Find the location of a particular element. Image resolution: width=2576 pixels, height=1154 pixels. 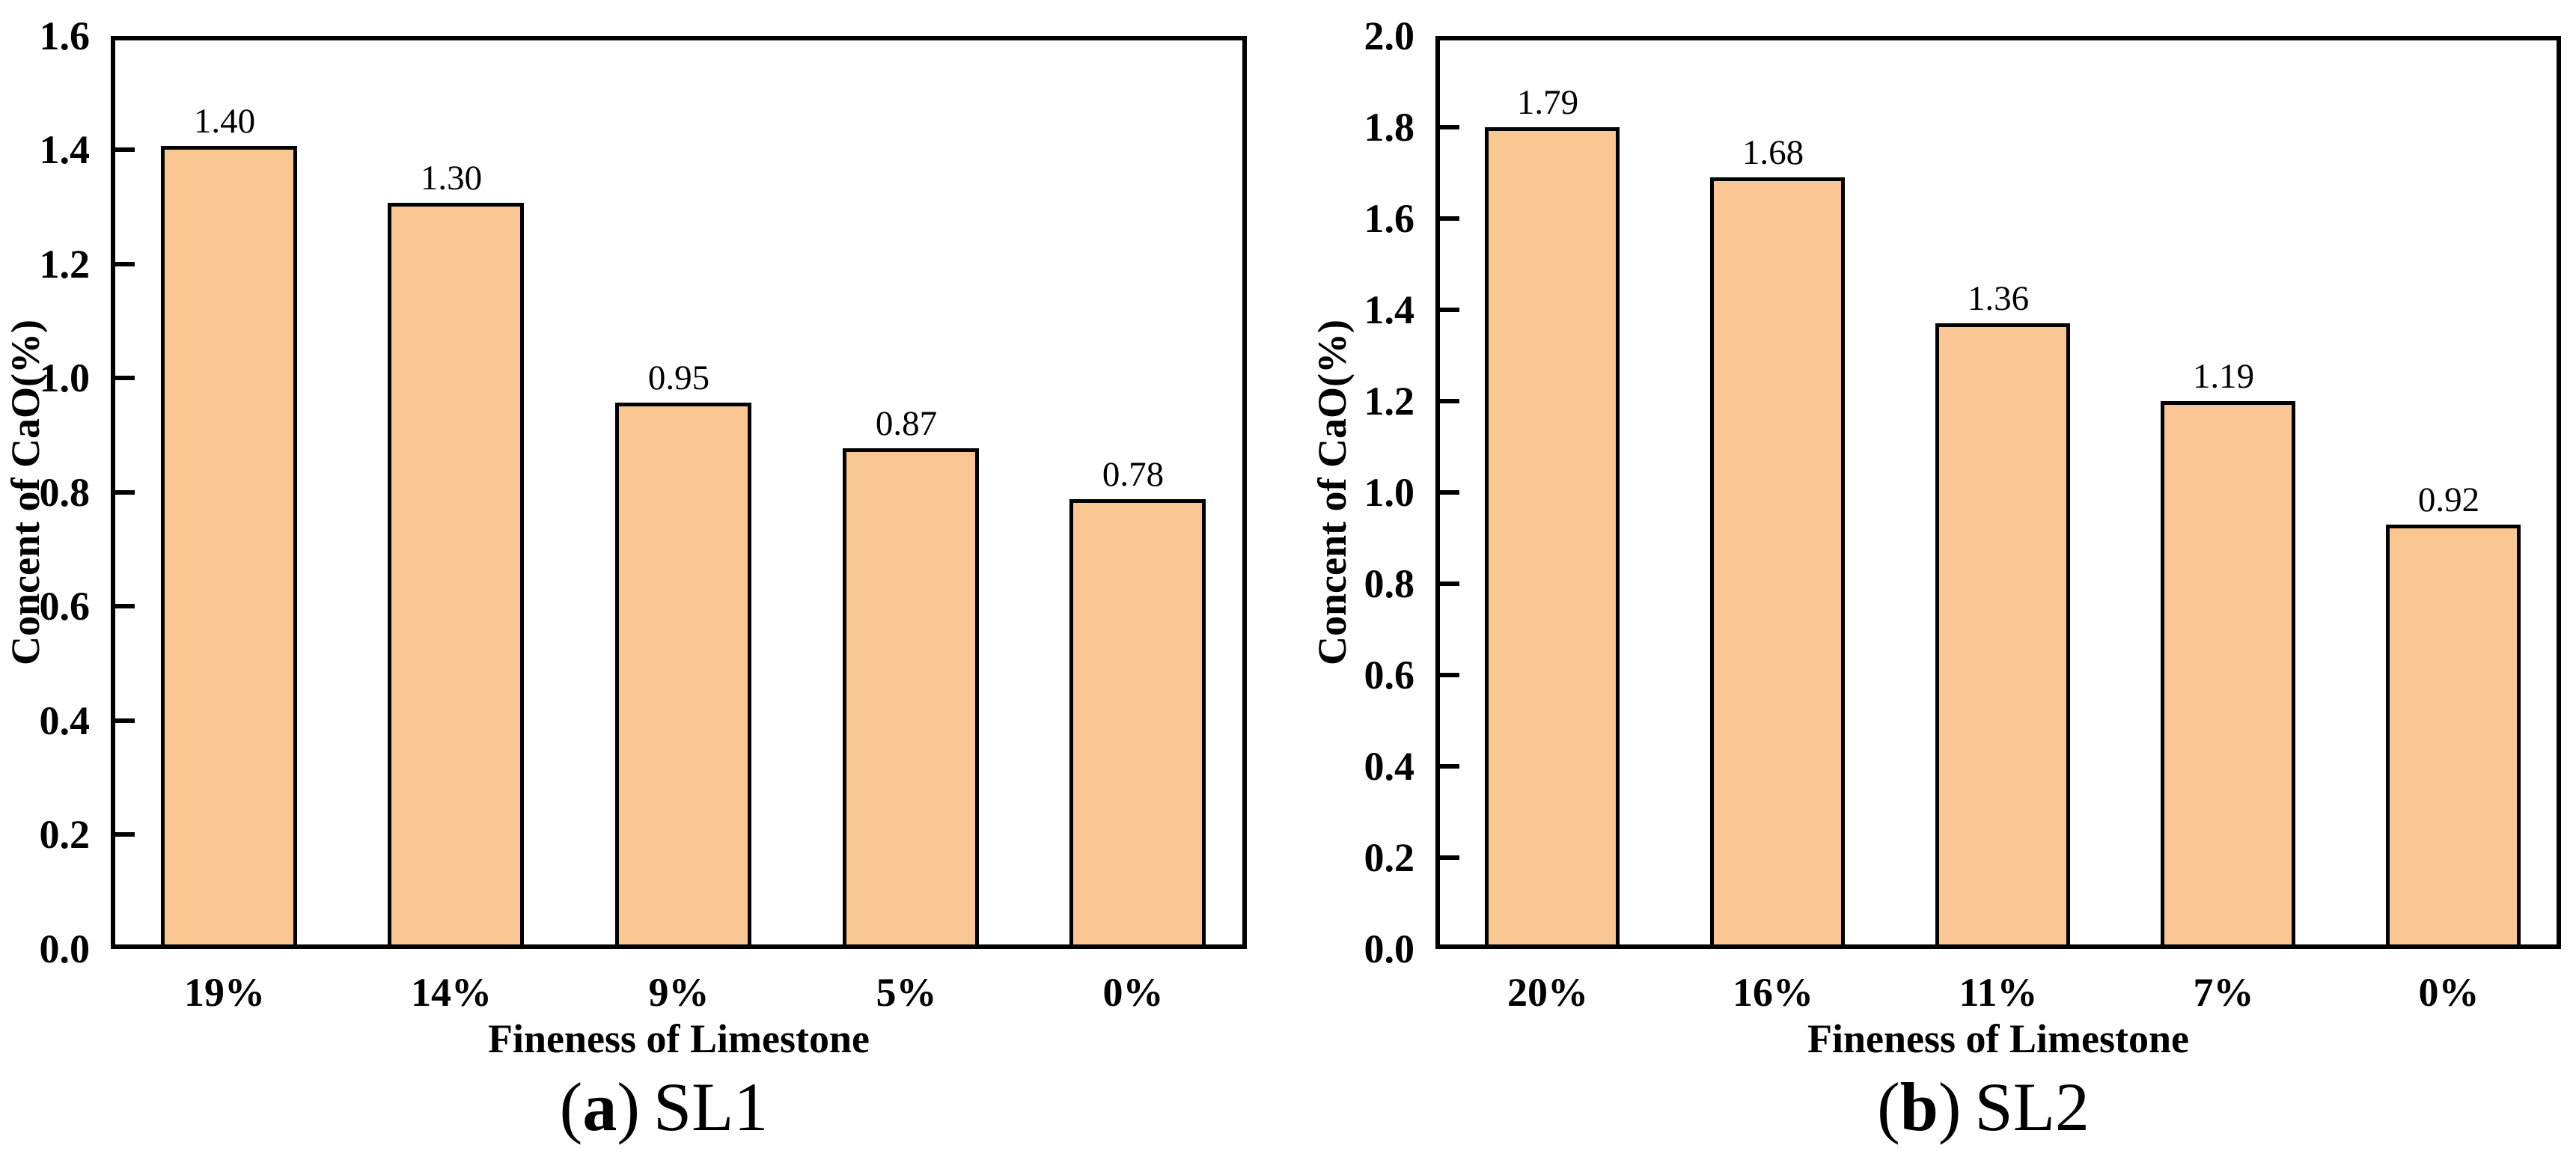

bar-value-label: 1.40 is located at coordinates (224, 122).